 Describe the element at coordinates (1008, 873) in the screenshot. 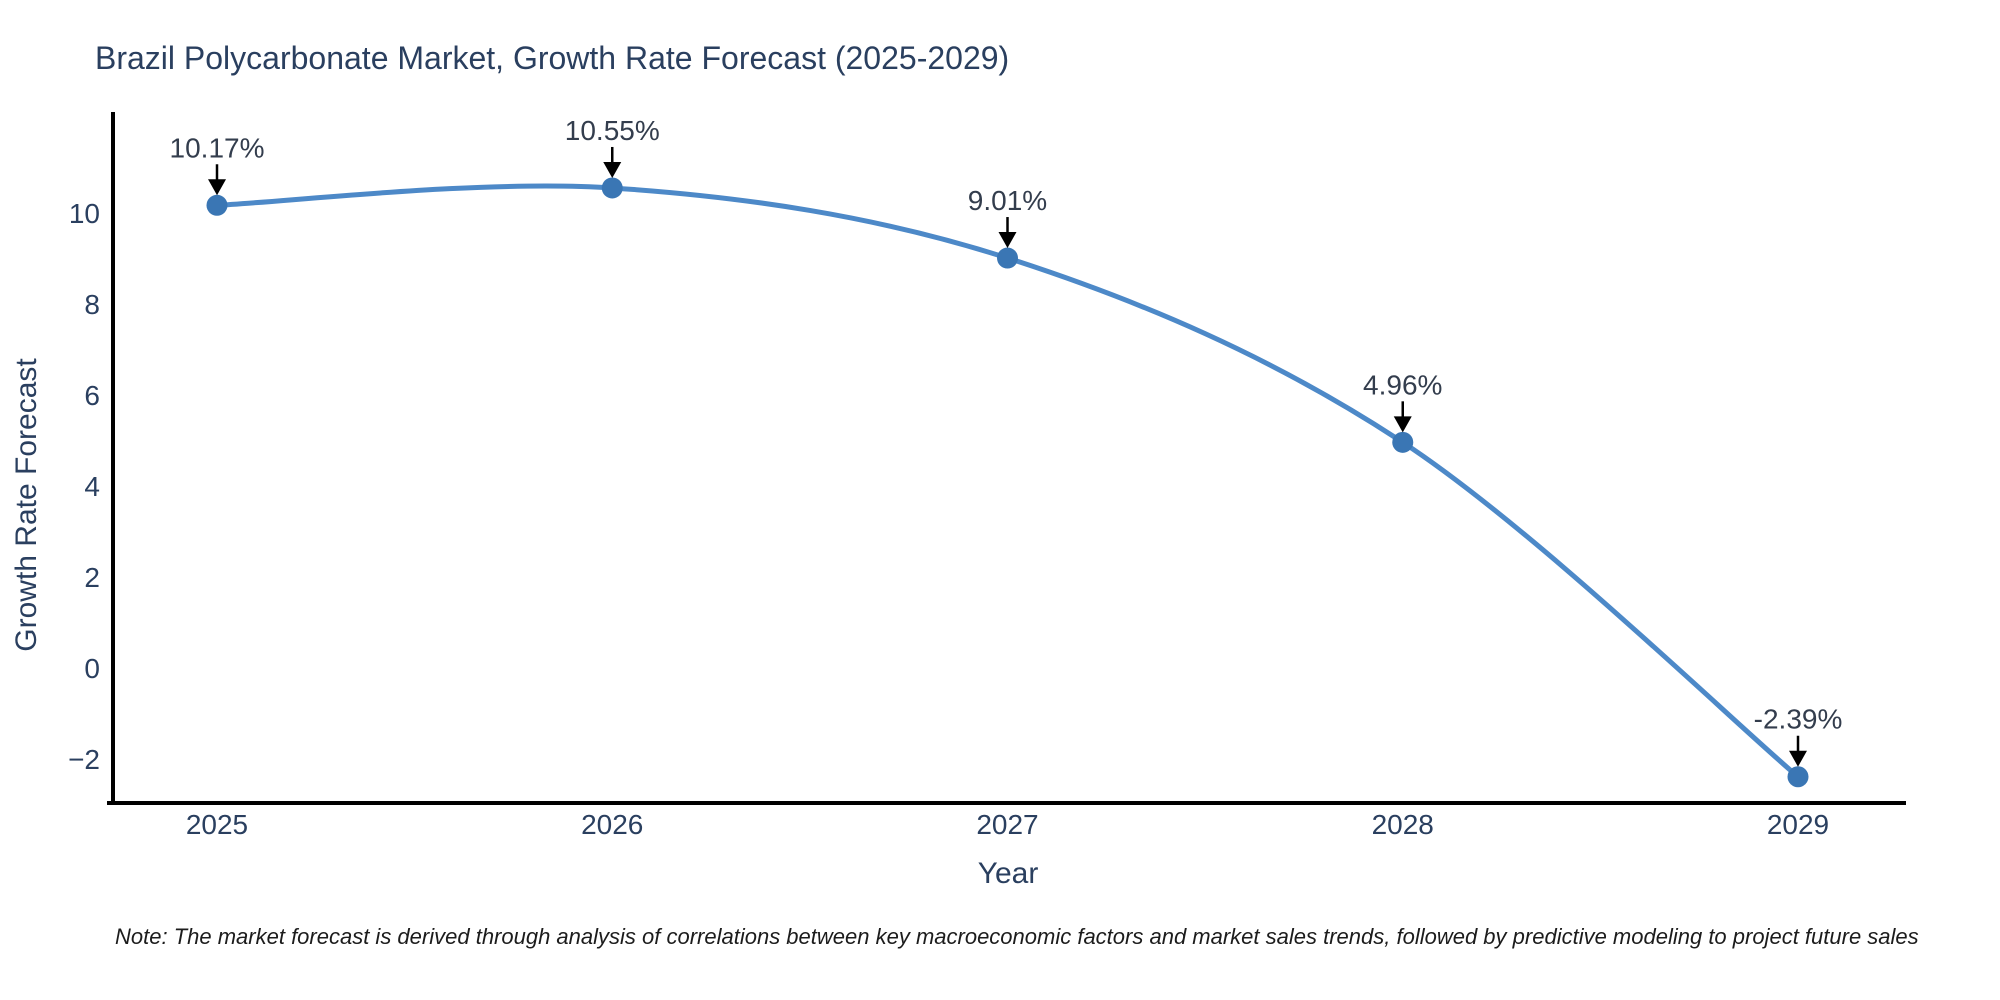

I see `x-axis-label: Year` at that location.